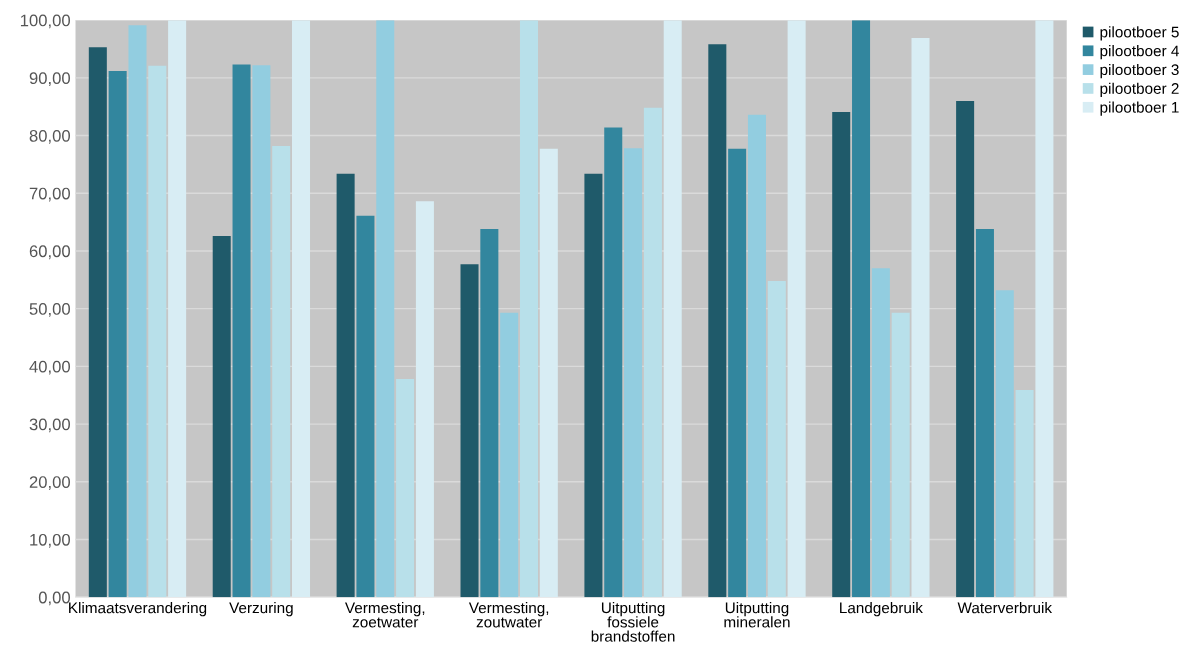 The image size is (1180, 671). I want to click on x-tick-label: Vermesting, zoetwater, so click(385, 615).